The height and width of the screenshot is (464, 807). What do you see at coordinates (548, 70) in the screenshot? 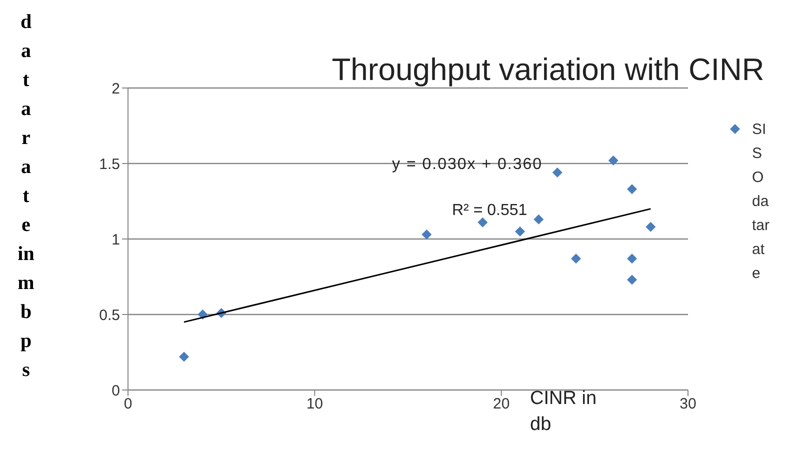
I see `chart-title: Throughput variation with CINR` at bounding box center [548, 70].